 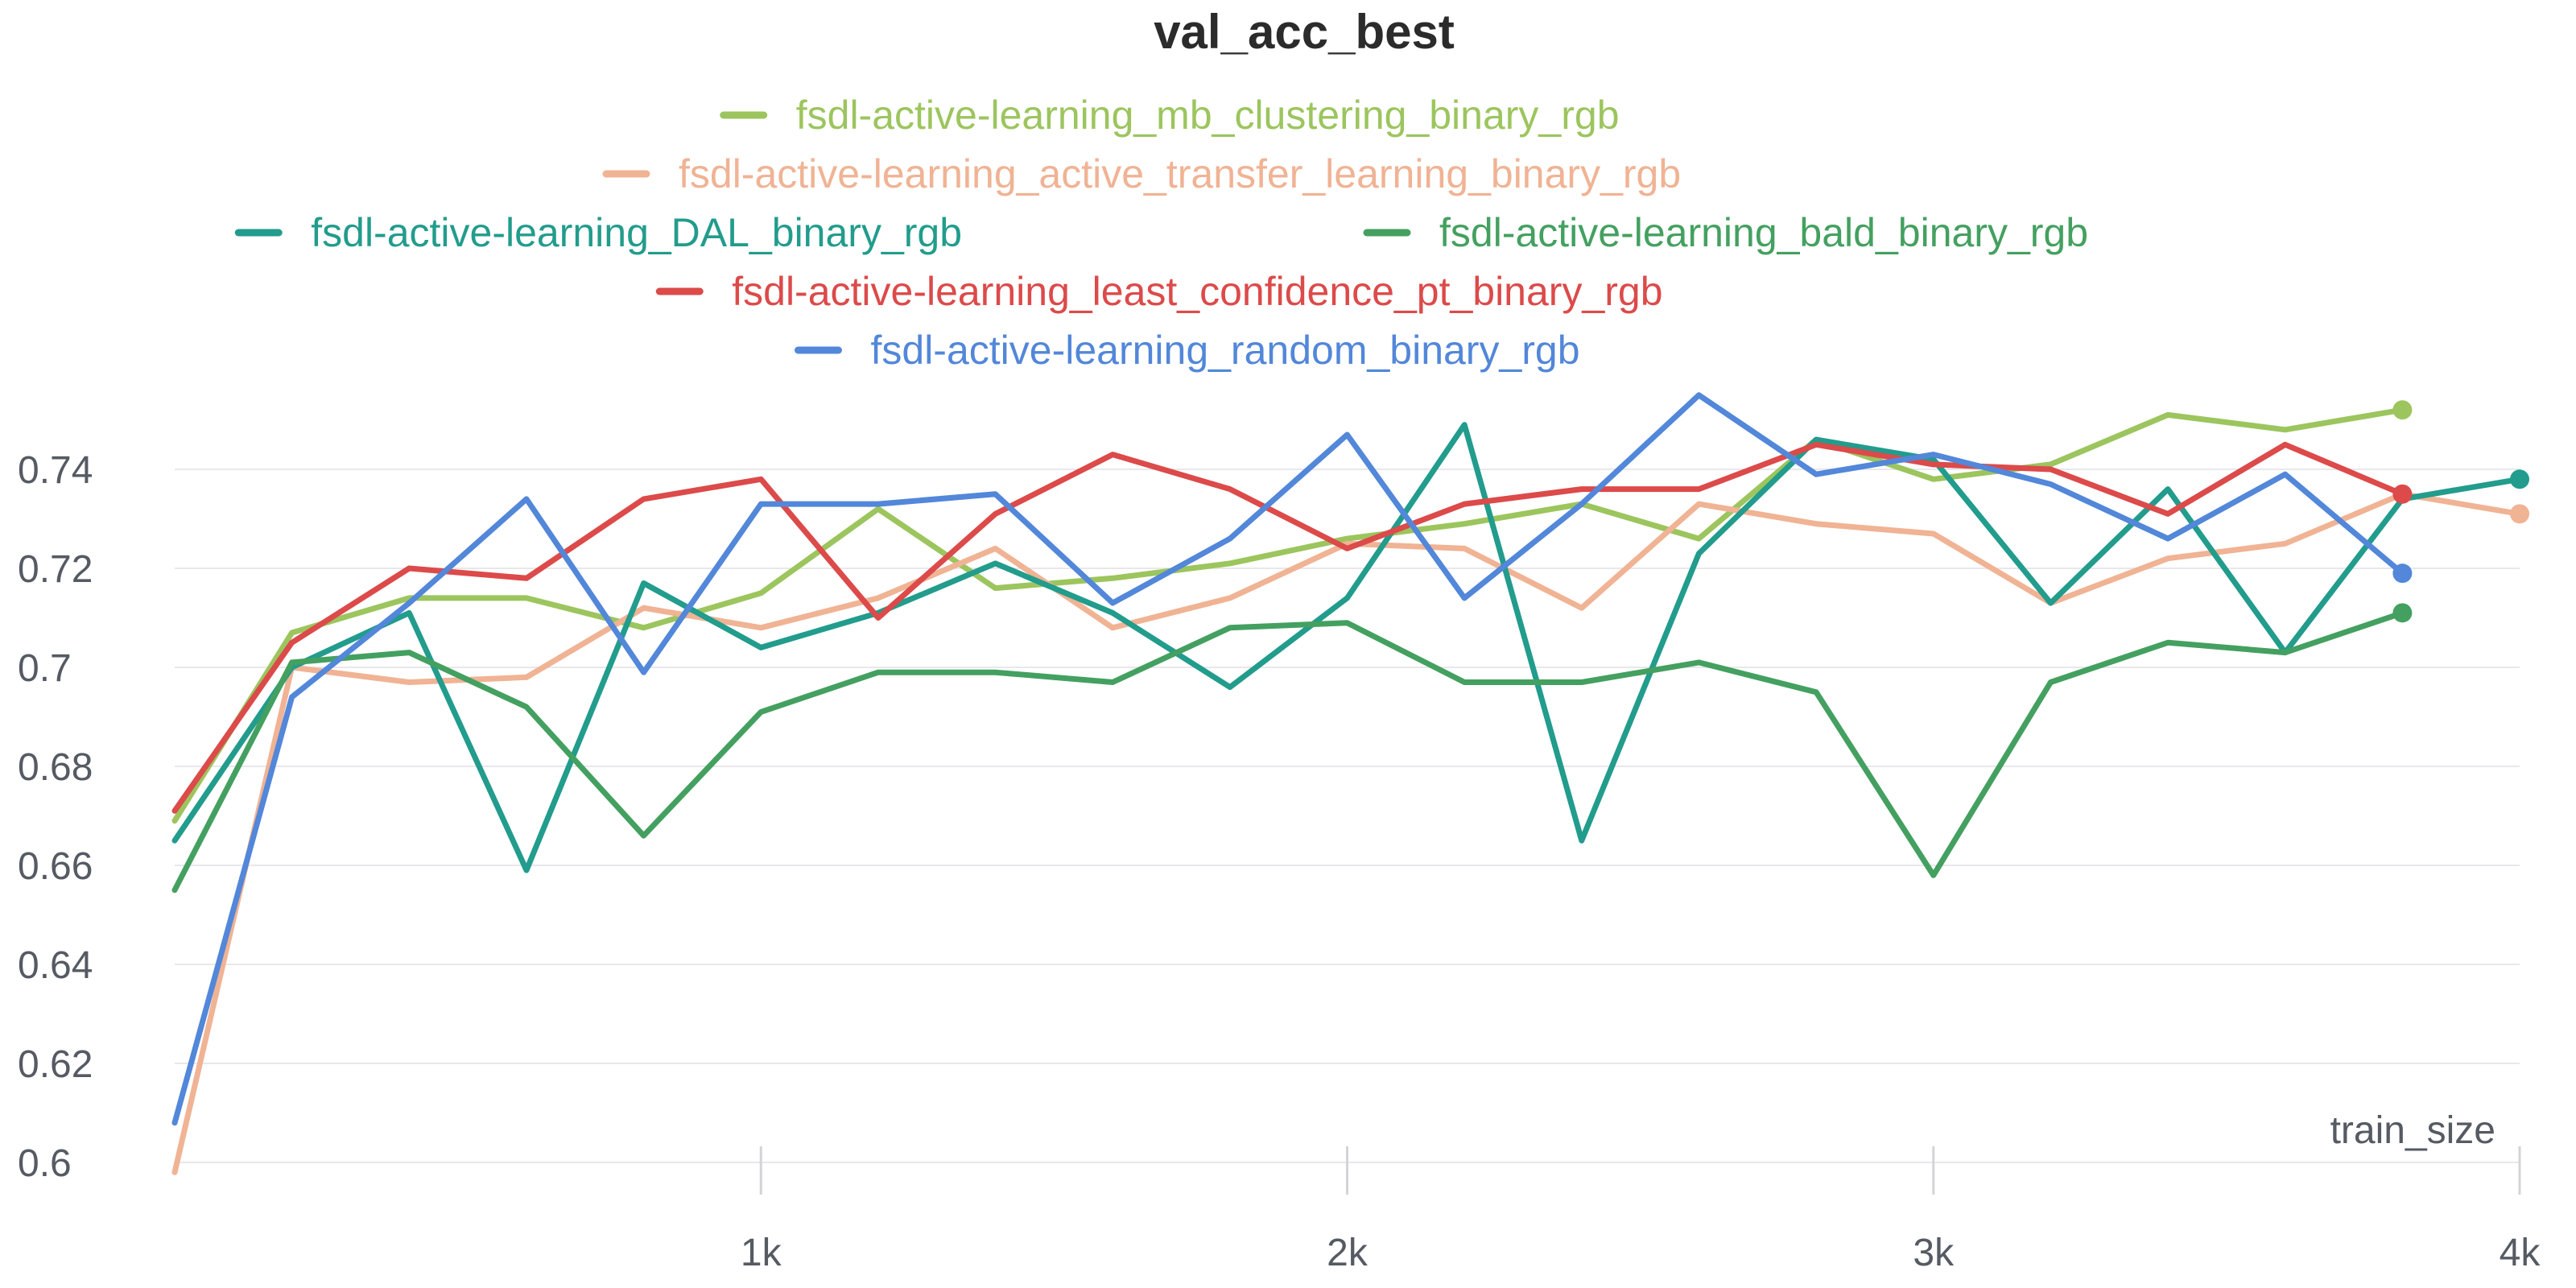 I want to click on y-tick-label: 0.74, so click(x=55, y=470).